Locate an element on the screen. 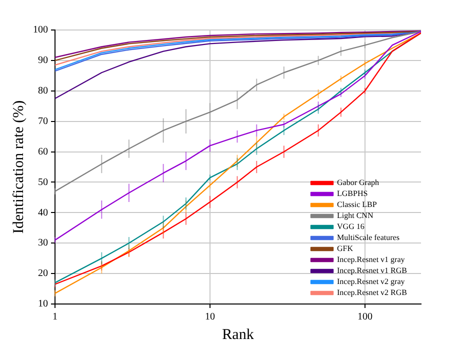 This screenshot has height=346, width=461. y-tick-label: 40 is located at coordinates (43, 212).